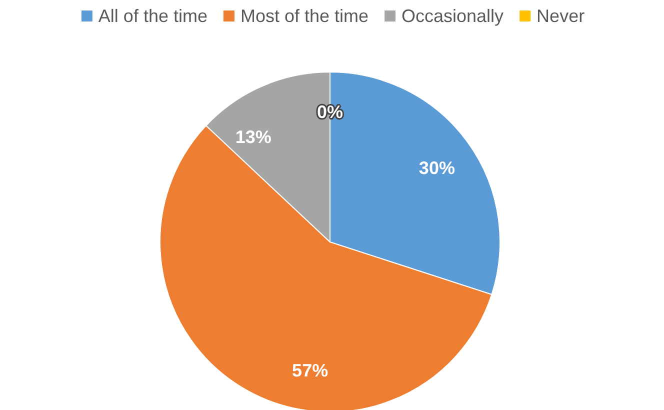  Describe the element at coordinates (153, 16) in the screenshot. I see `legend-label: All of the time` at that location.